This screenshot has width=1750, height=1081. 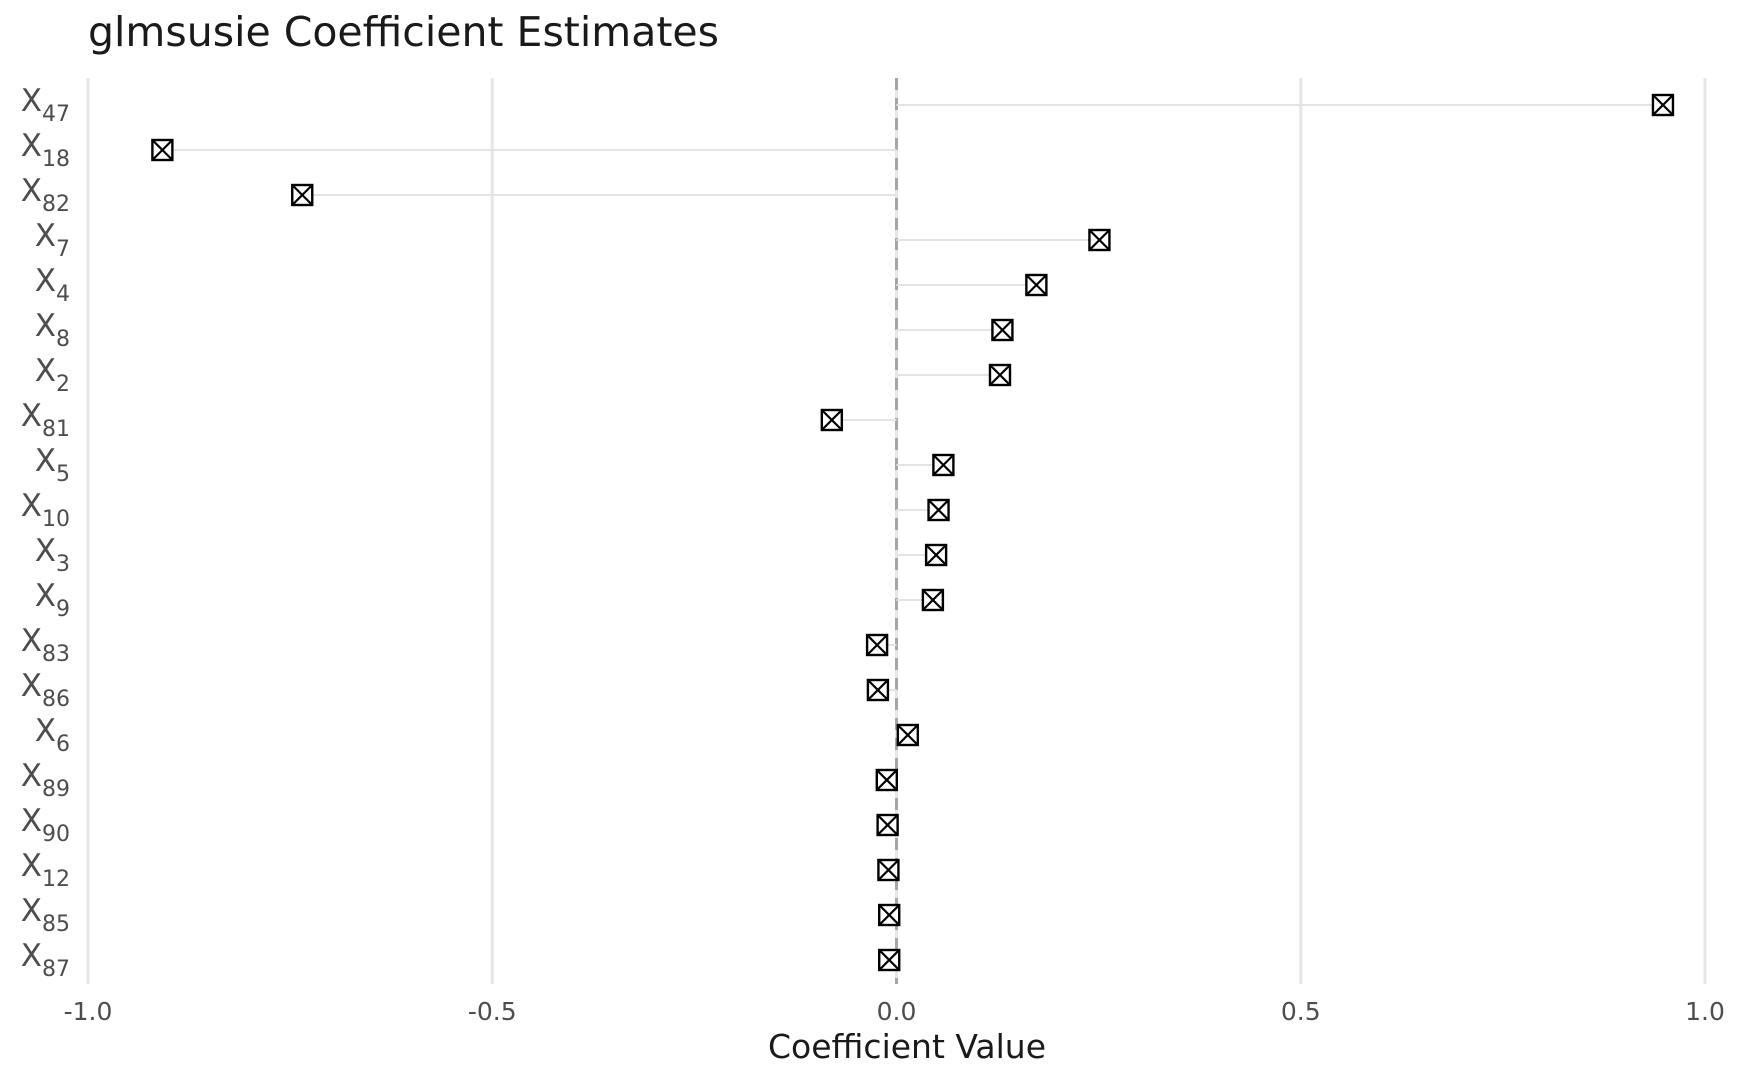 I want to click on y-tick-label: X18, so click(x=45, y=150).